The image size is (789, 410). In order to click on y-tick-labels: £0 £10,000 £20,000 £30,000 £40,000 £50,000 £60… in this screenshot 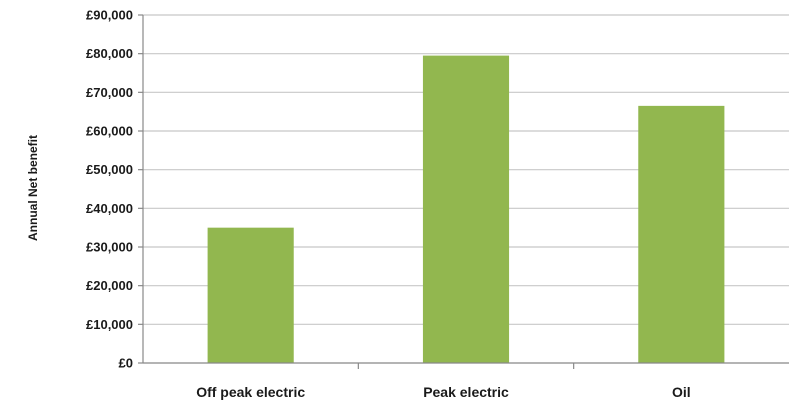, I will do `click(109, 189)`.